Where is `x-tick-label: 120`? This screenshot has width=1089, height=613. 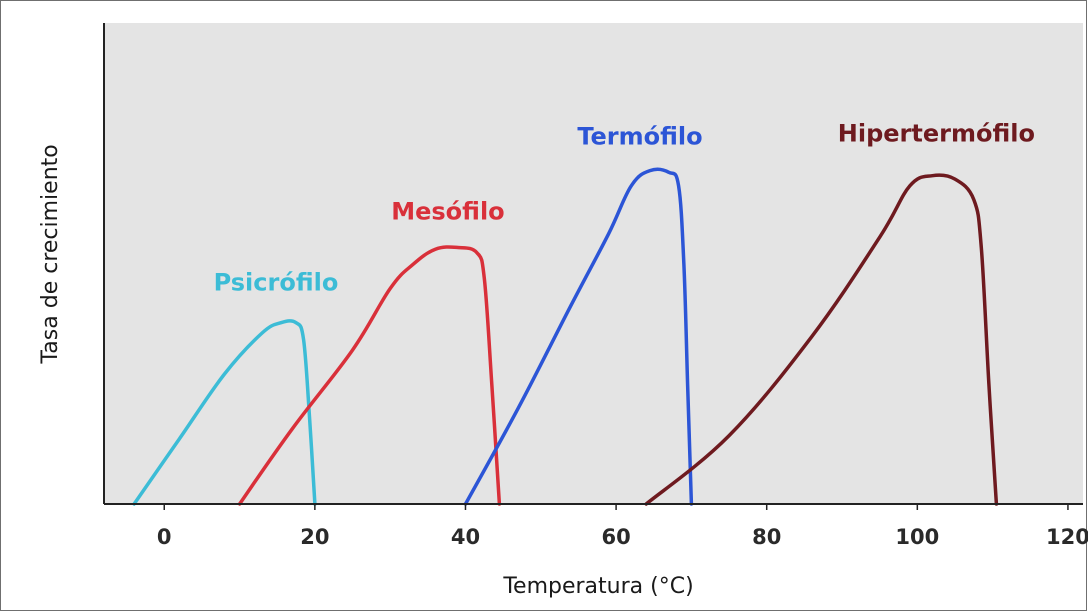 x-tick-label: 120 is located at coordinates (1067, 537).